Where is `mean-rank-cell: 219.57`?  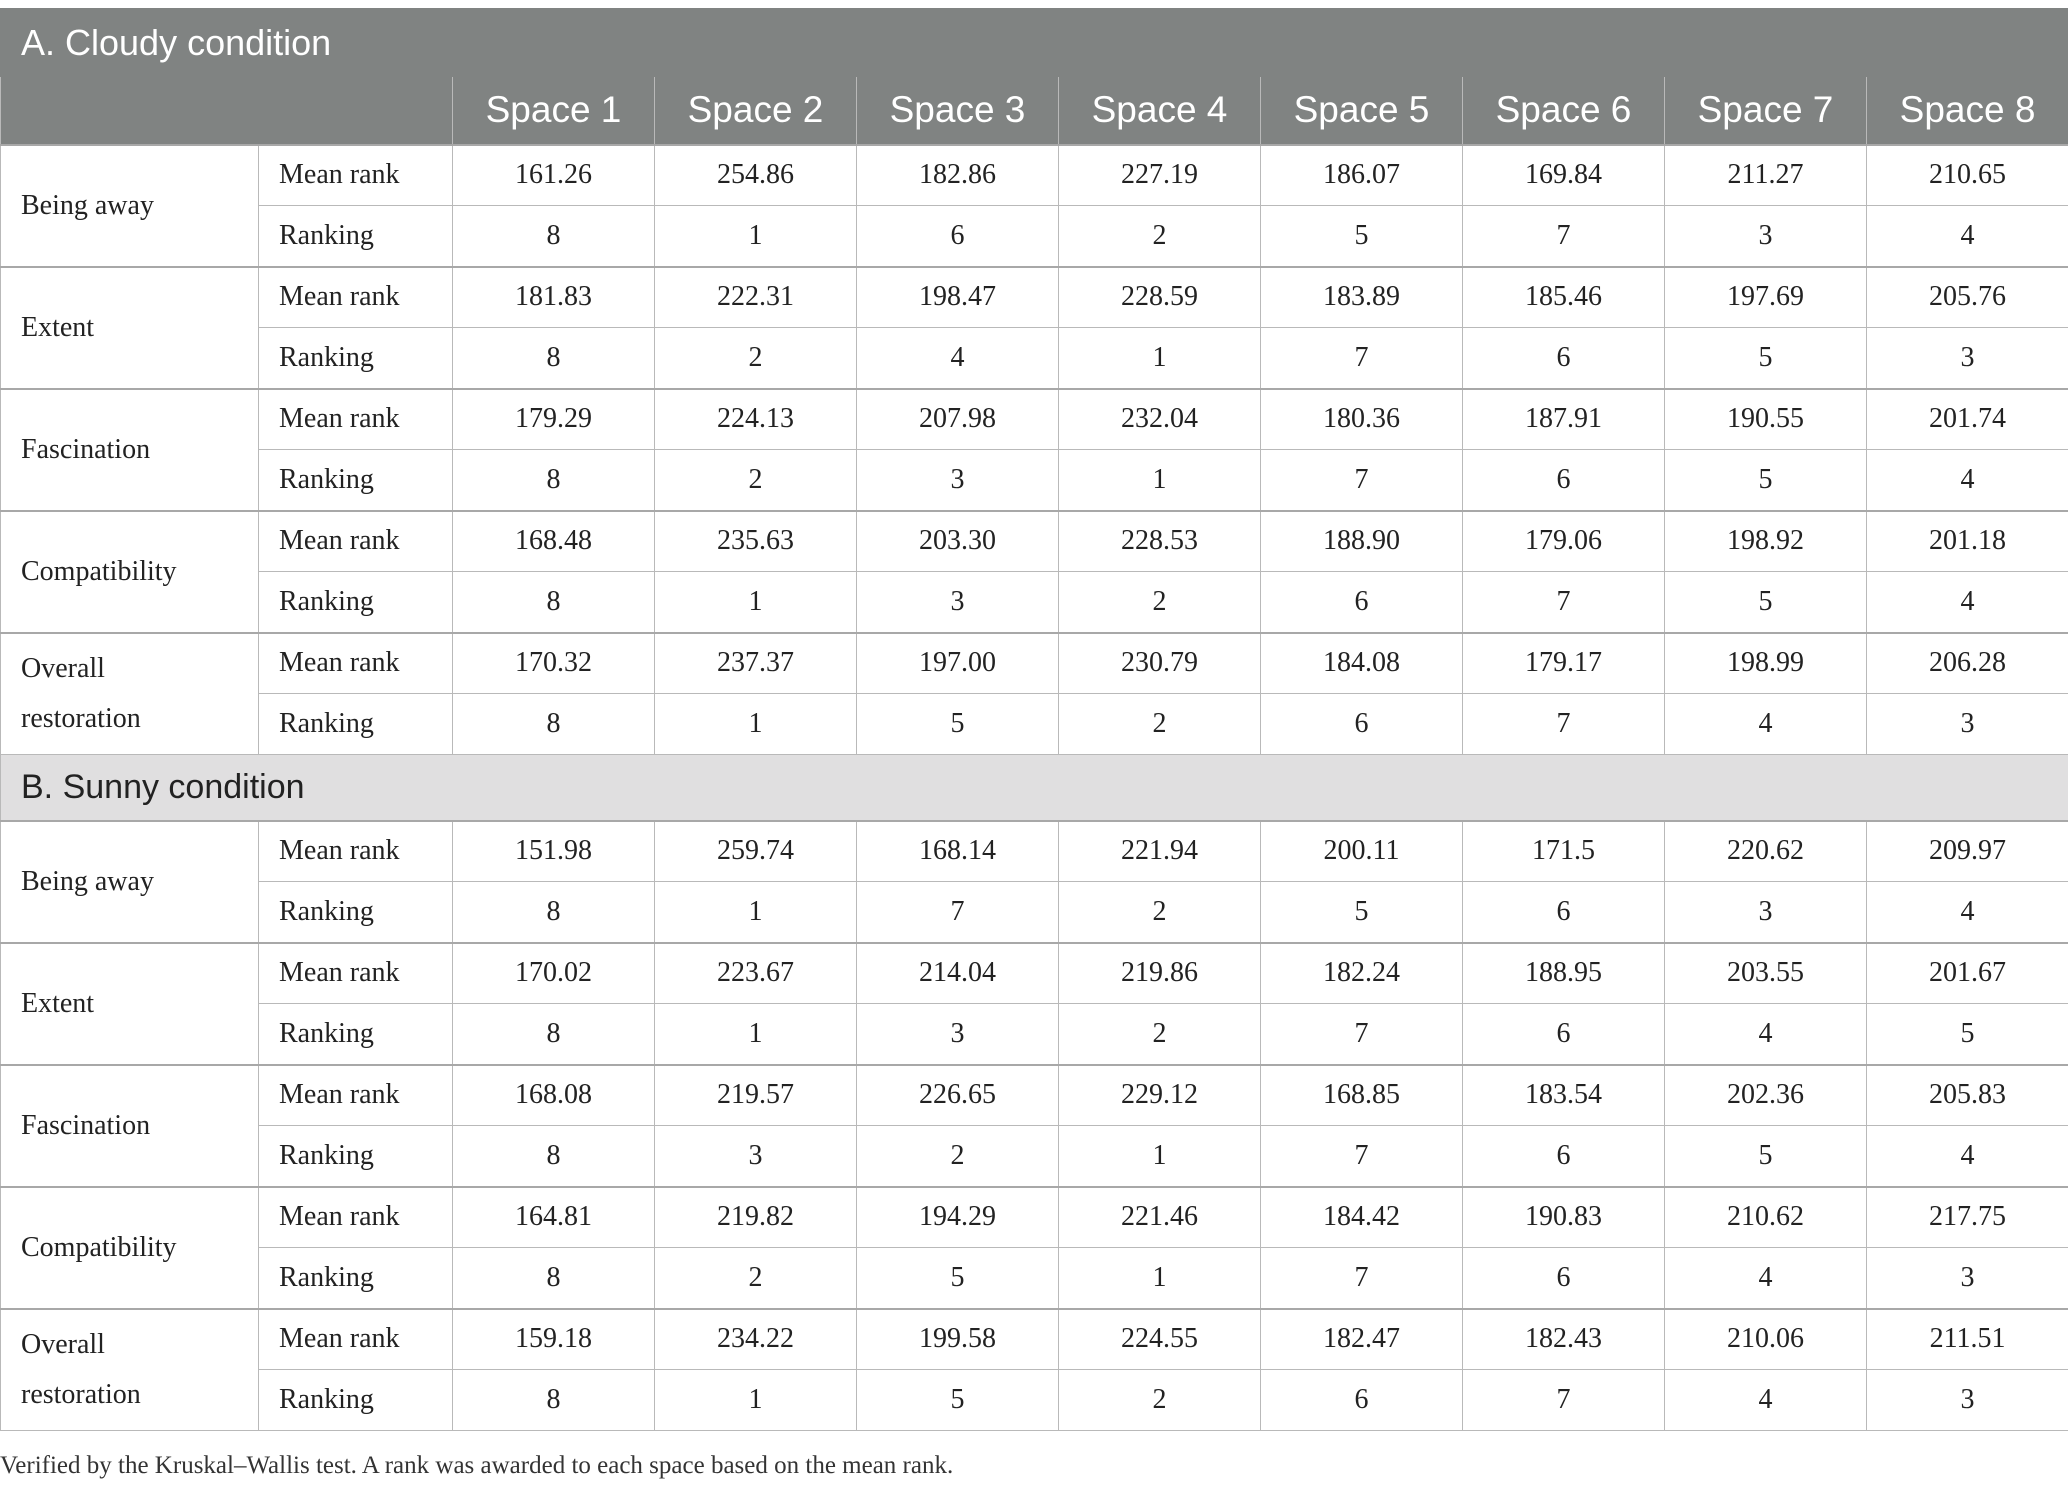
mean-rank-cell: 219.57 is located at coordinates (755, 1094).